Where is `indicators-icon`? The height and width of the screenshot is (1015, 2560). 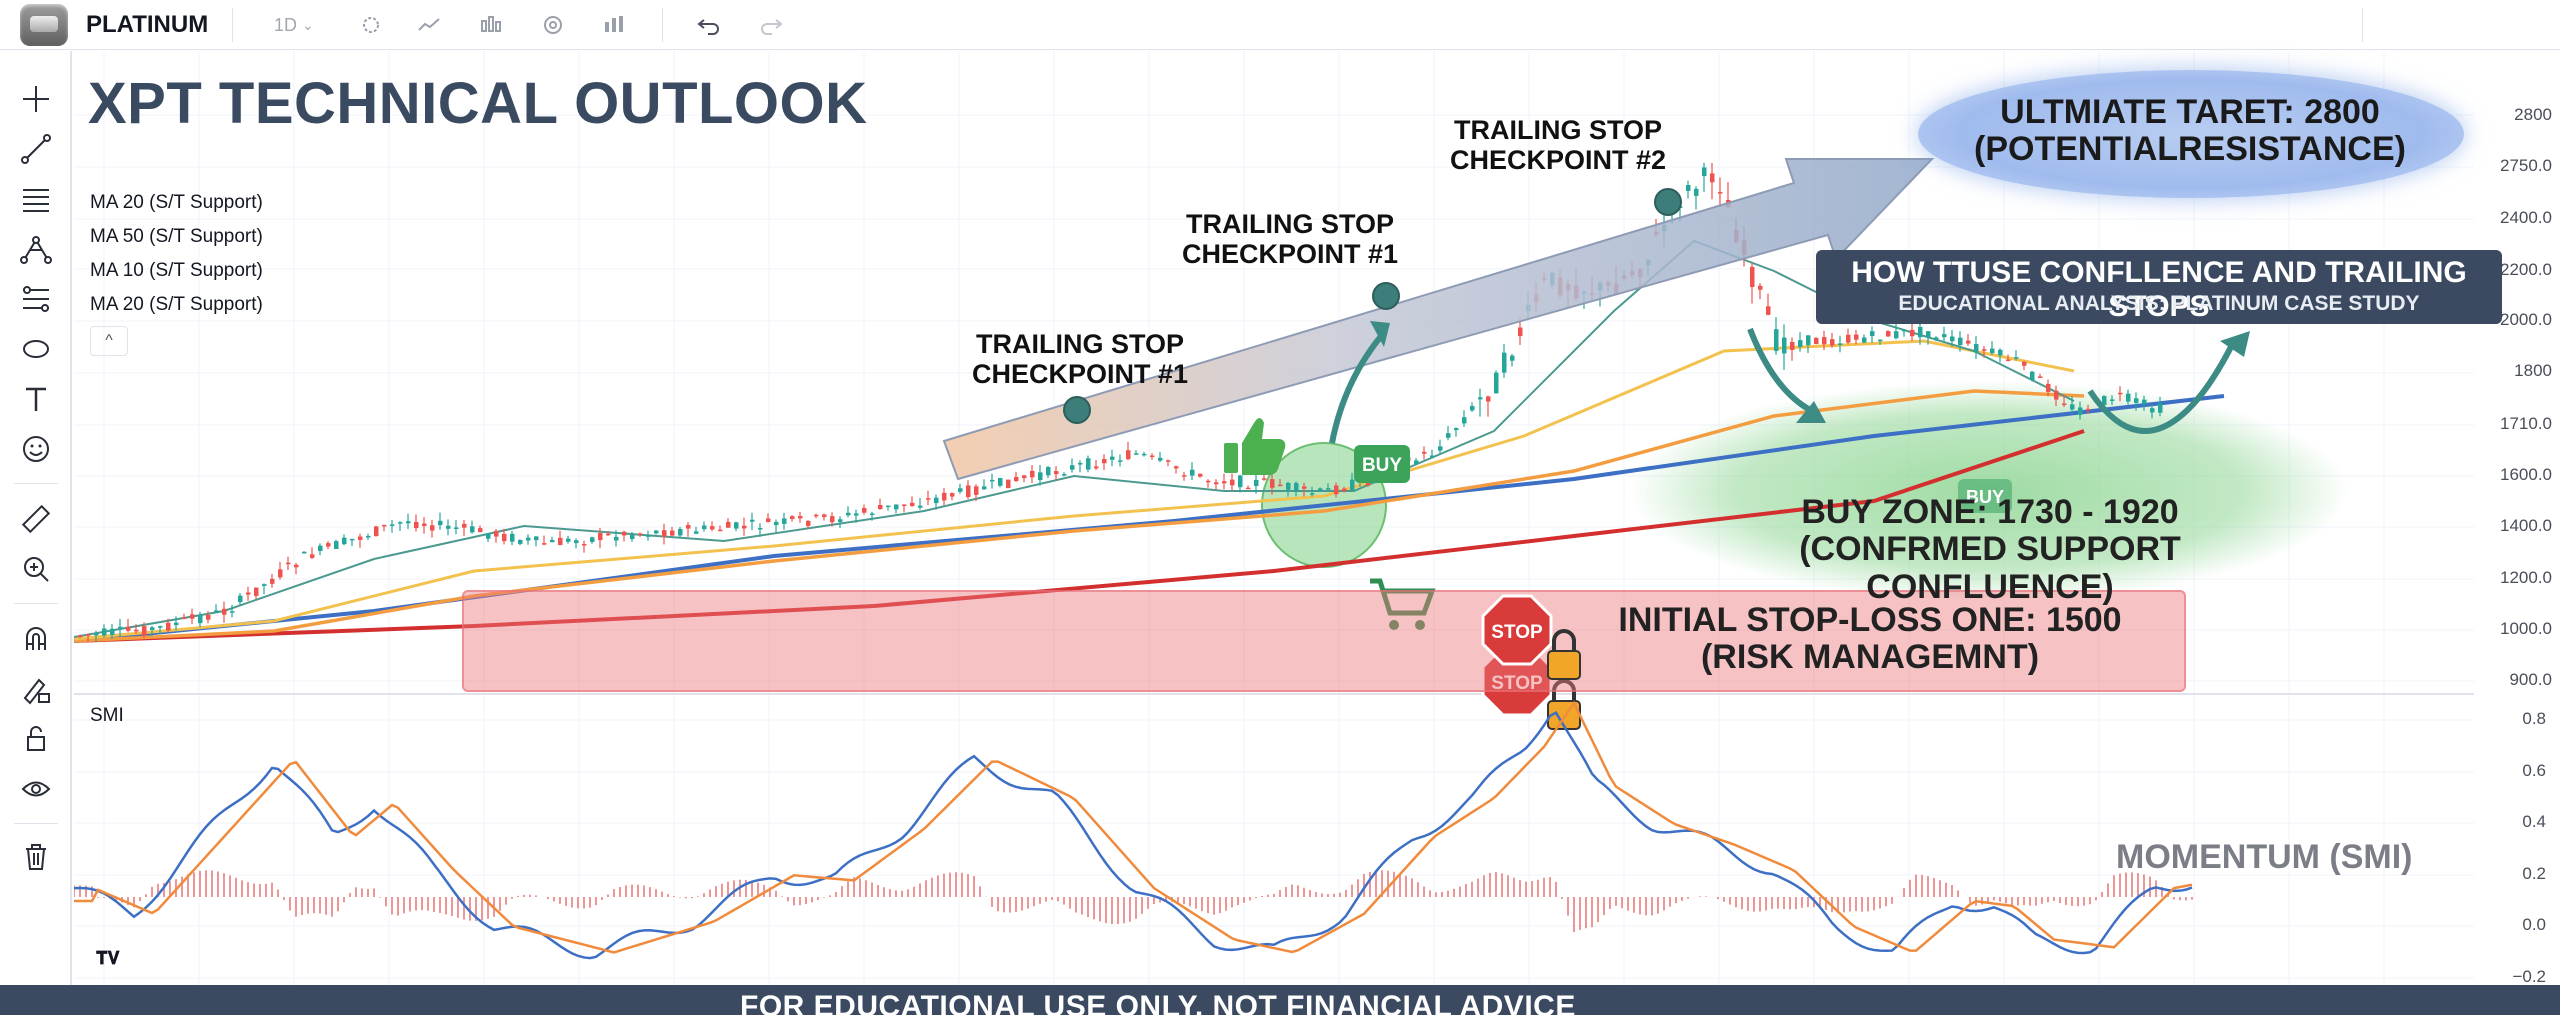 indicators-icon is located at coordinates (615, 25).